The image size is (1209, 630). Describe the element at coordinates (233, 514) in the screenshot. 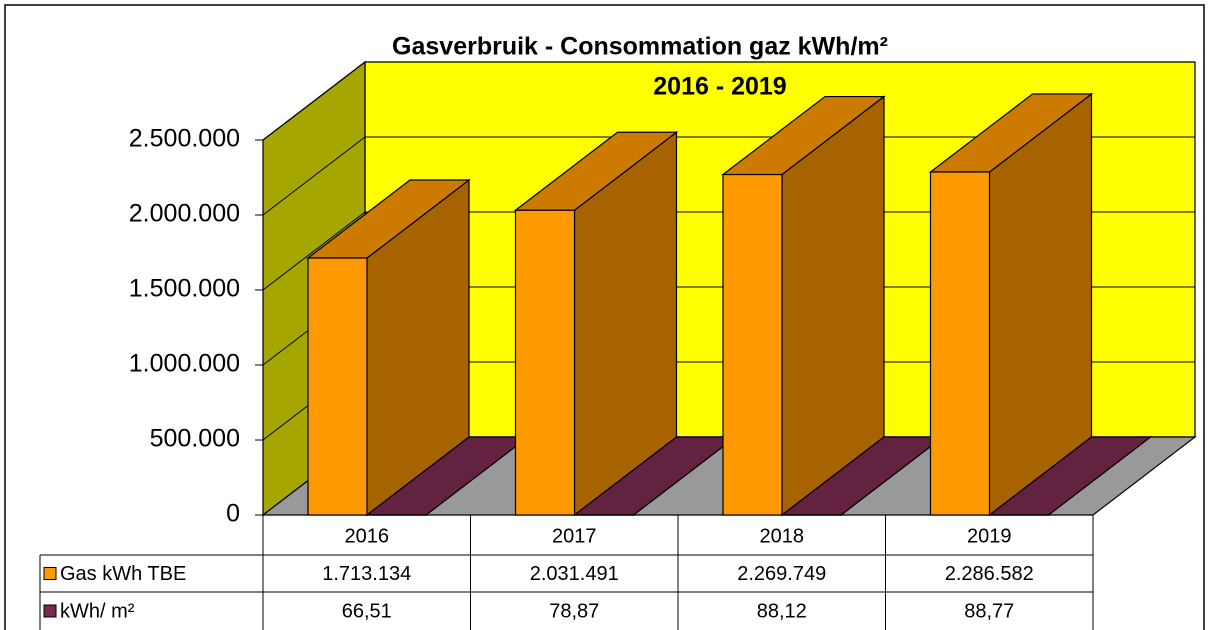

I see `y-tick-label: 0` at that location.